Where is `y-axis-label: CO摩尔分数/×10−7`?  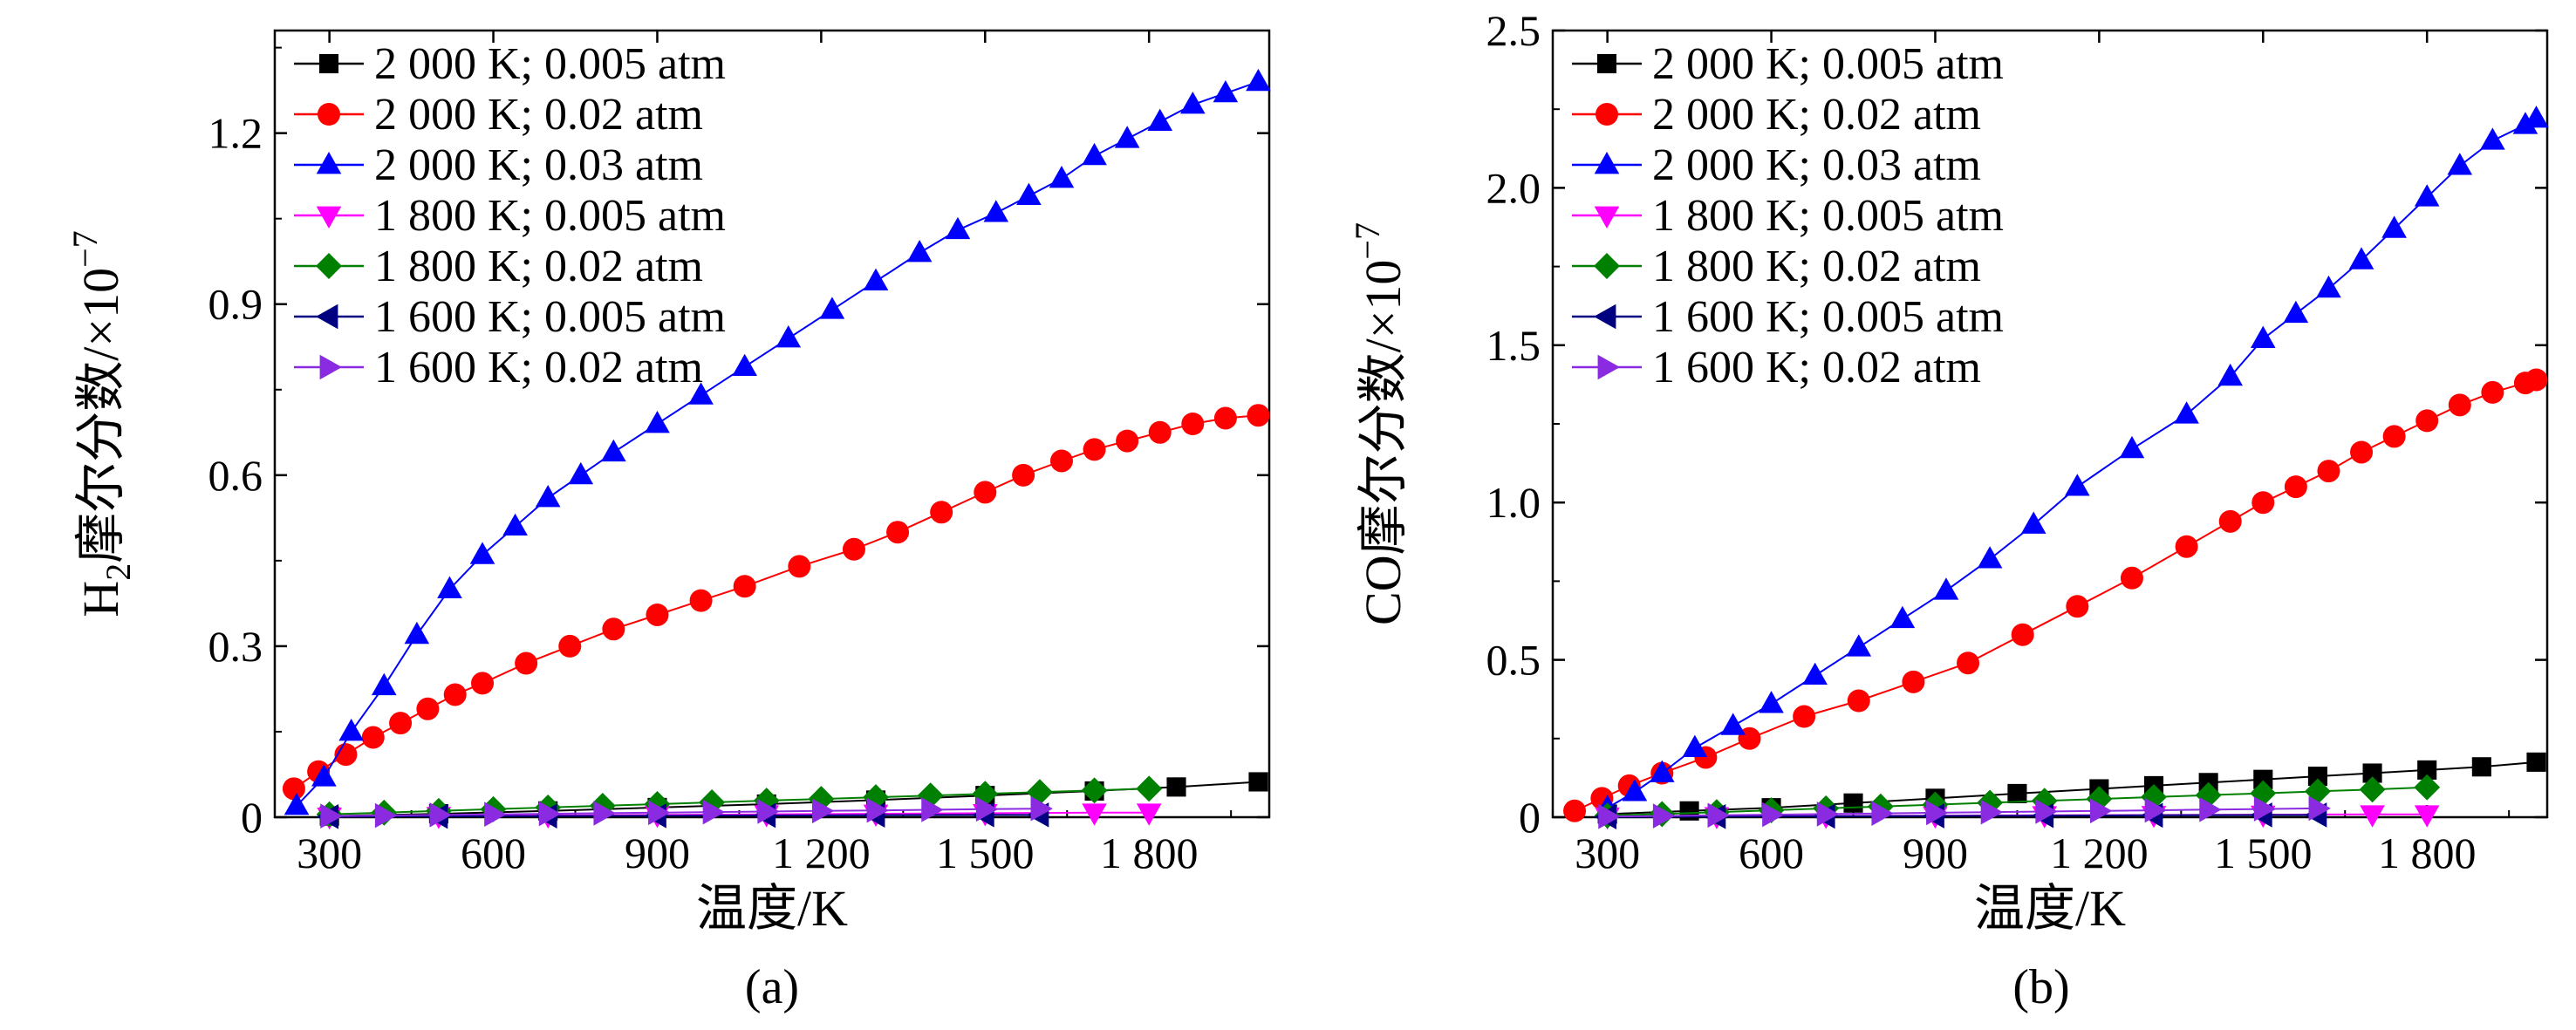 y-axis-label: CO摩尔分数/×10−7 is located at coordinates (1379, 423).